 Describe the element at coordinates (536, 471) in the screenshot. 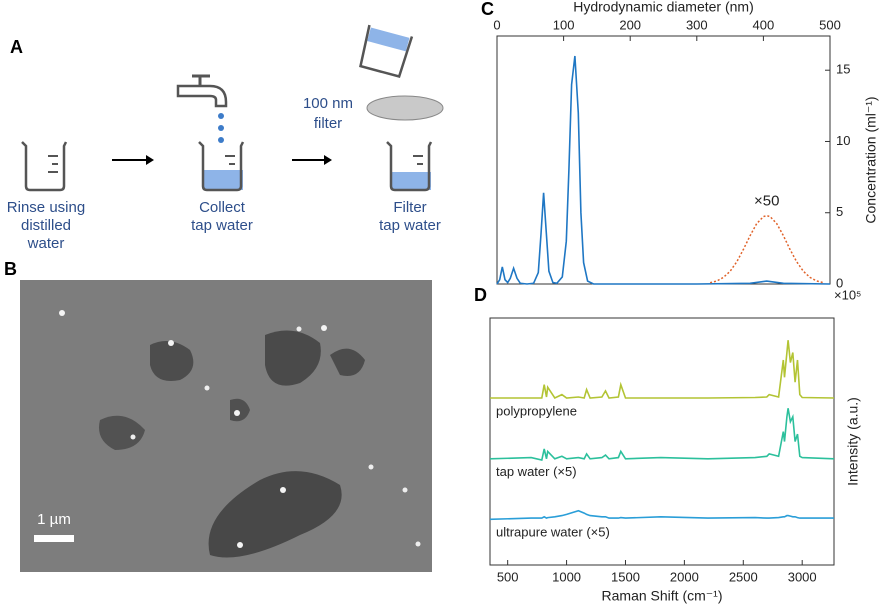

I see `series-label: tap water (×5)` at that location.